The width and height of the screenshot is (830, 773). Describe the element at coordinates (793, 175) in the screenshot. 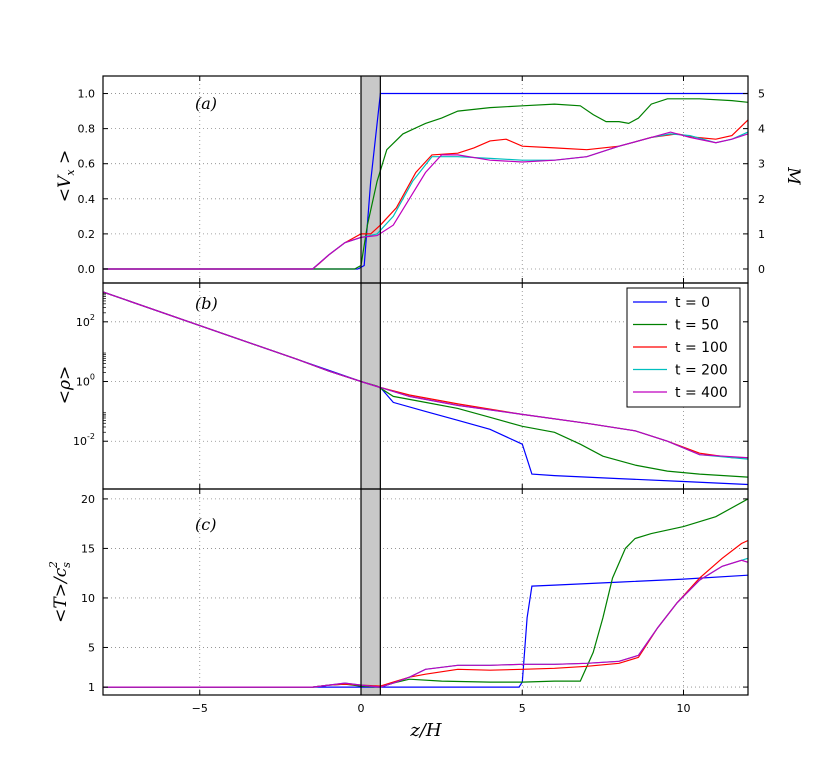

I see `panel-a-y2label: M` at that location.